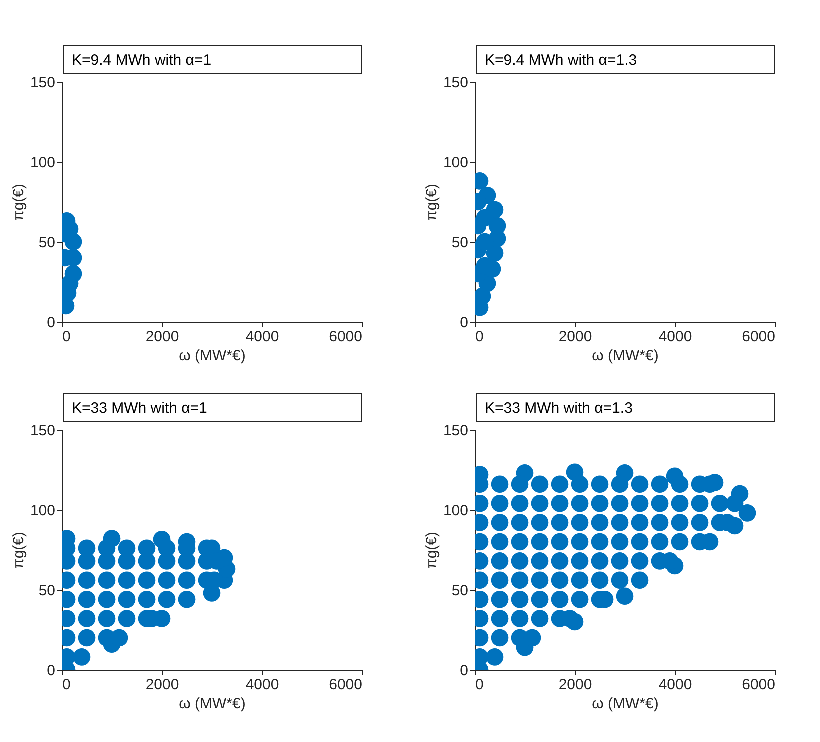 The height and width of the screenshot is (742, 820). I want to click on chart-title: K=9.4 MWh with α=1, so click(142, 60).